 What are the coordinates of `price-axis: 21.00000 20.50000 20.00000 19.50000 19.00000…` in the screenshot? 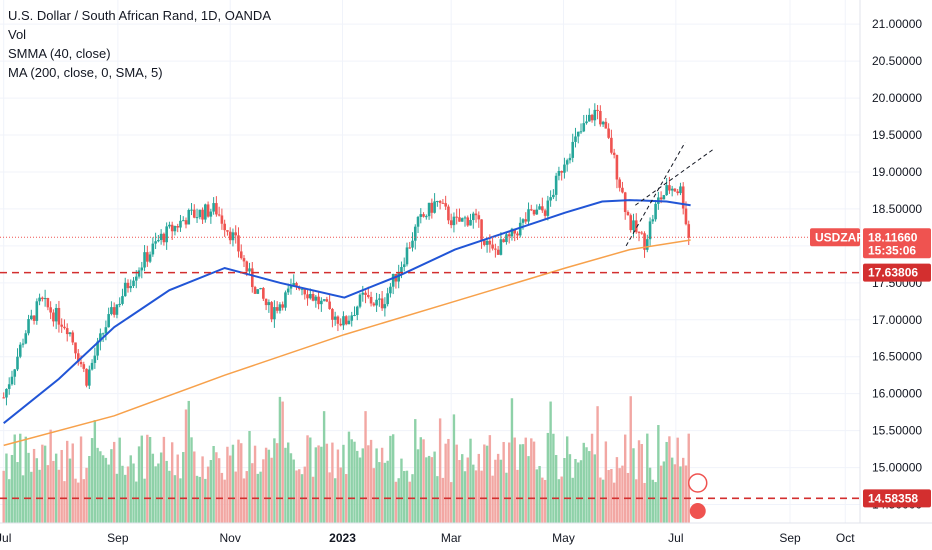 It's located at (890, 261).